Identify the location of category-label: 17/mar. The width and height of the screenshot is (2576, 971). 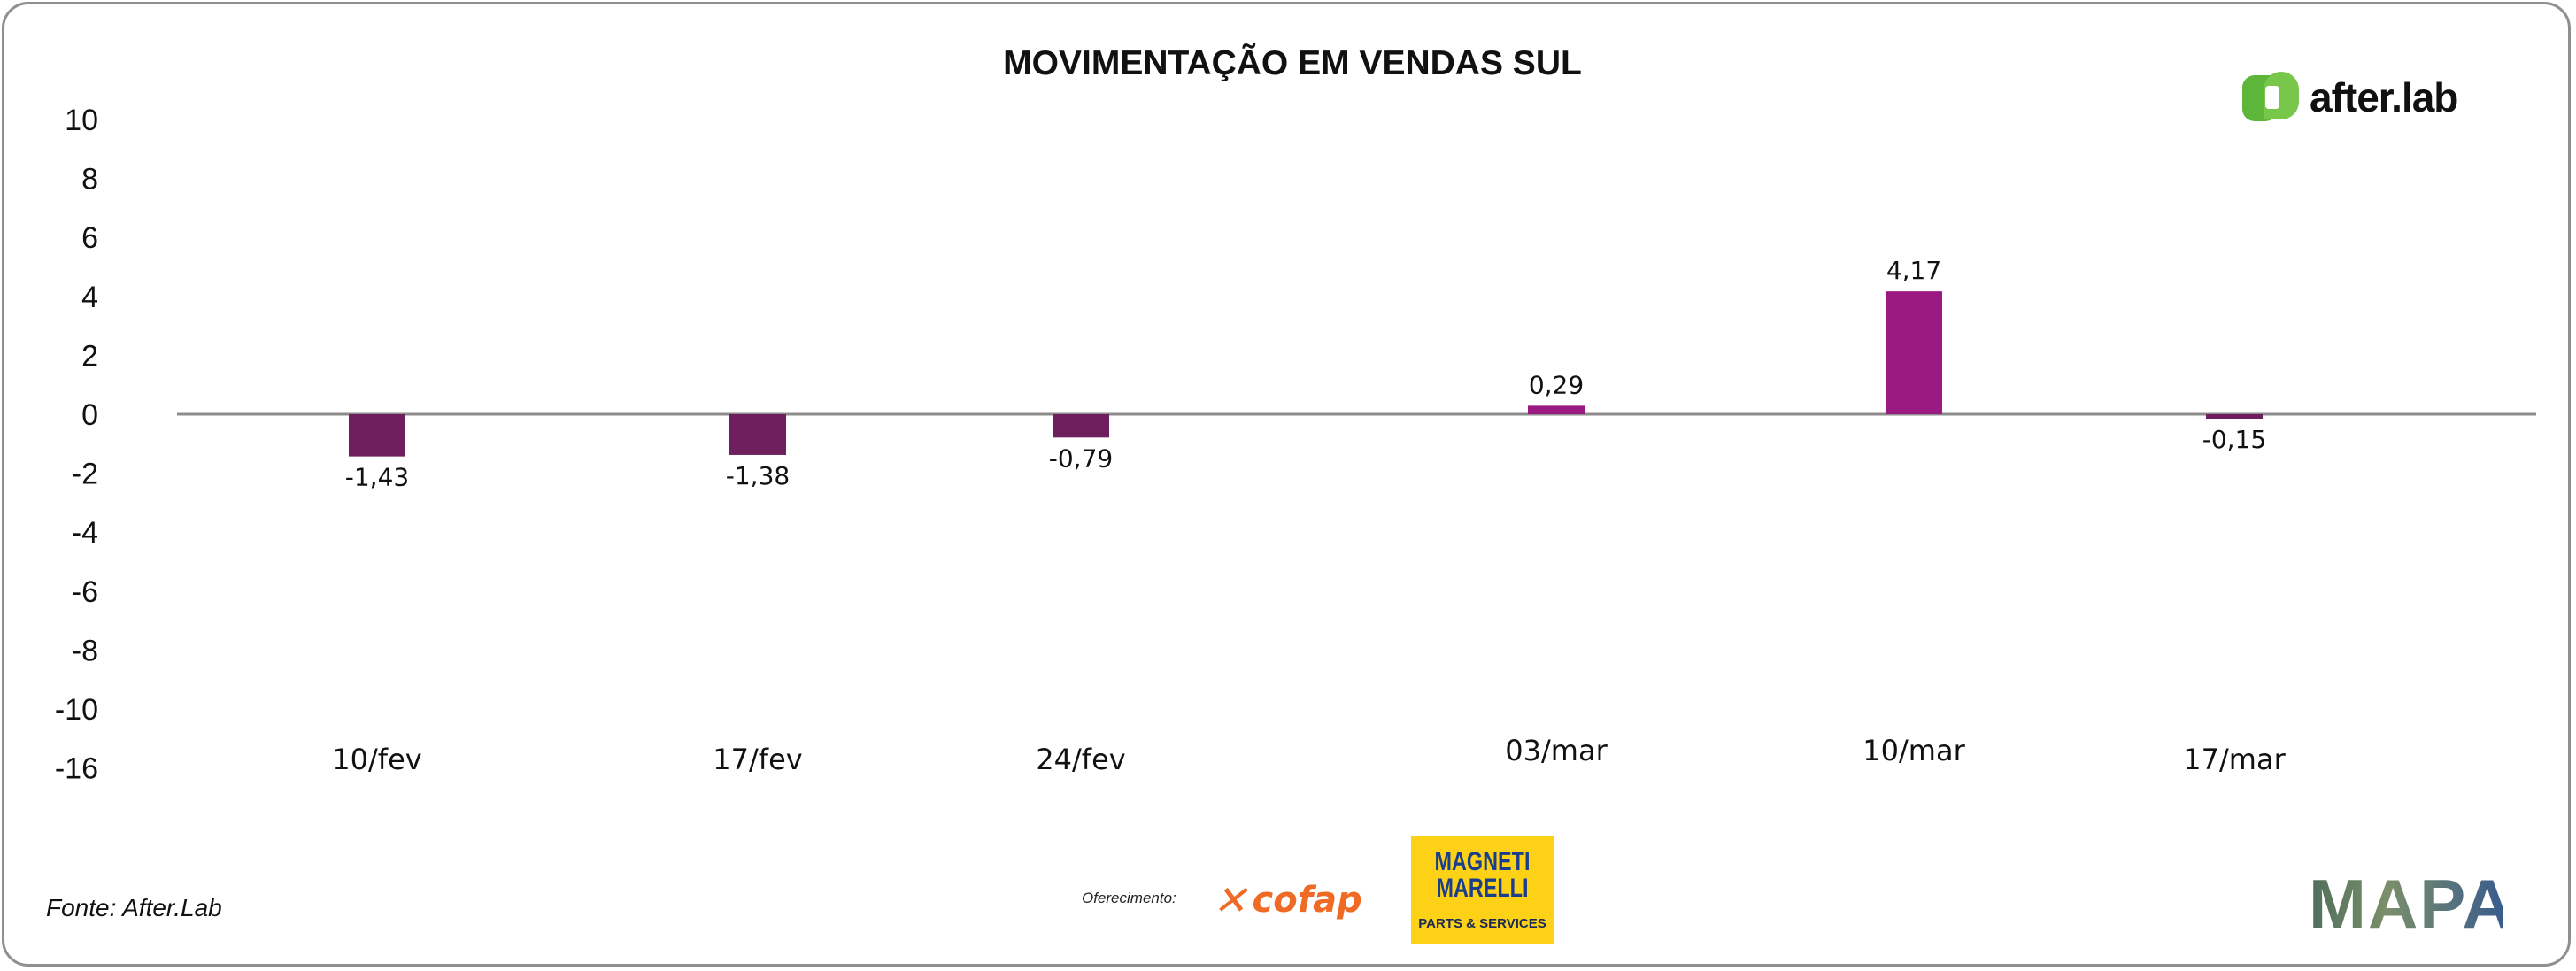
(2234, 760).